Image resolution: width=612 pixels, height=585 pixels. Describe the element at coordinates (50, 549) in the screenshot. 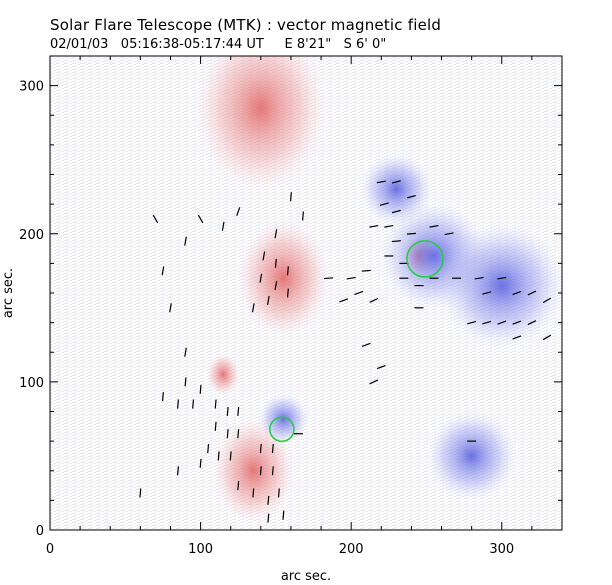

I see `x-tick-label: 0` at that location.